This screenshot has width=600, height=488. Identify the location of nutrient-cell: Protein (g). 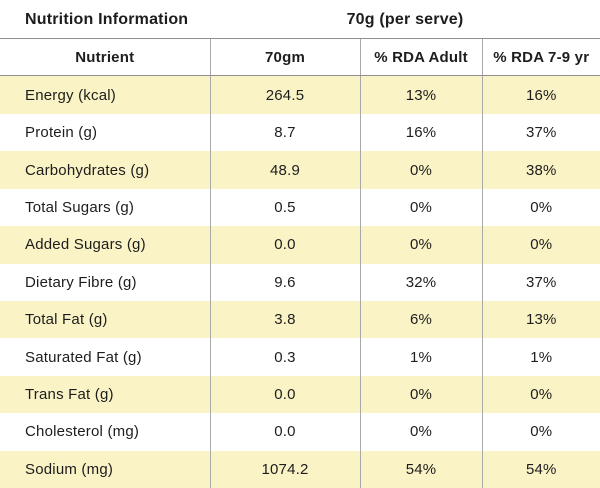
(105, 133).